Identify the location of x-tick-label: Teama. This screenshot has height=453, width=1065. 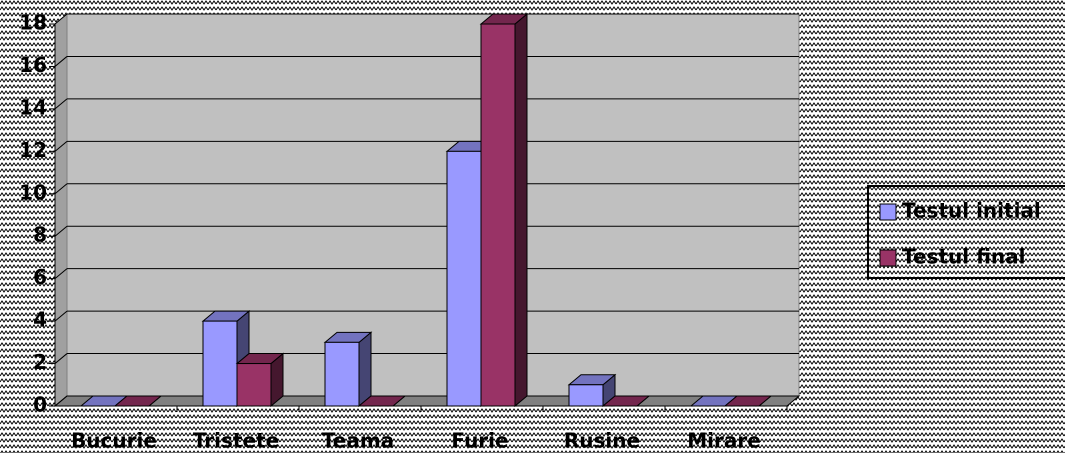
(358, 441).